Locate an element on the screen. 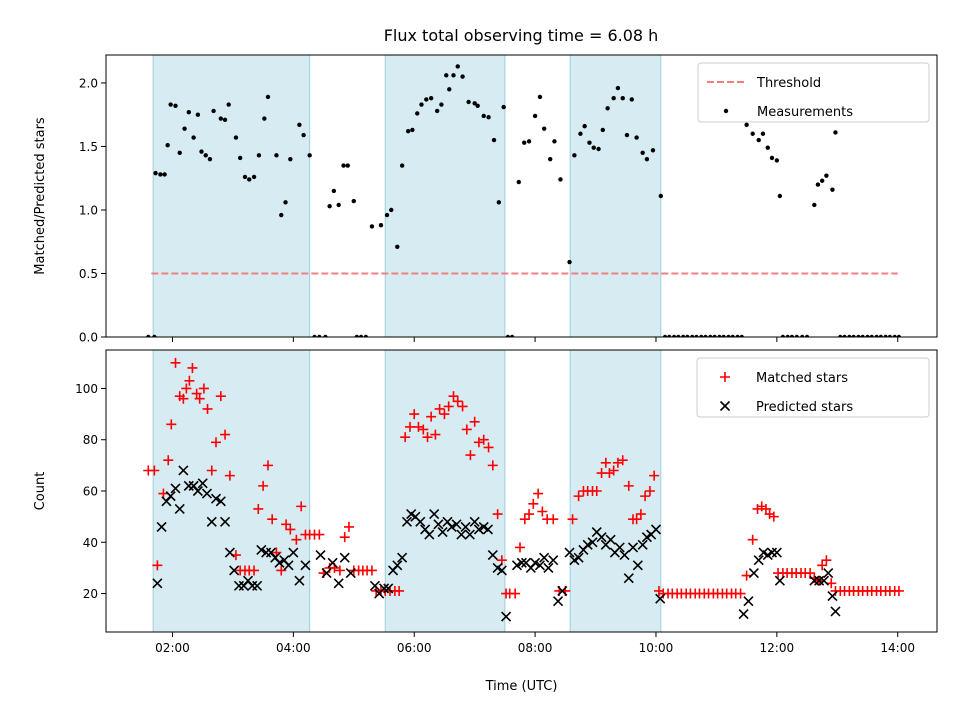  y-tick-label: 1.0 is located at coordinates (88, 210).